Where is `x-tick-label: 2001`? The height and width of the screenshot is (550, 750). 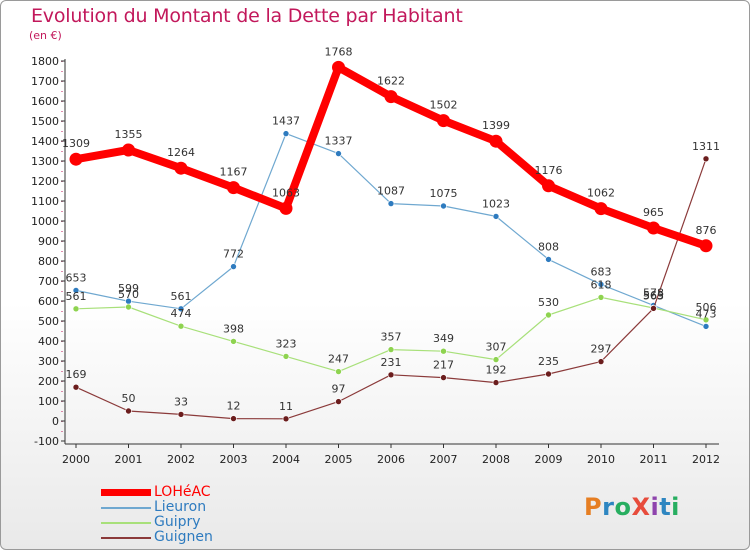
x-tick-label: 2001 is located at coordinates (129, 459).